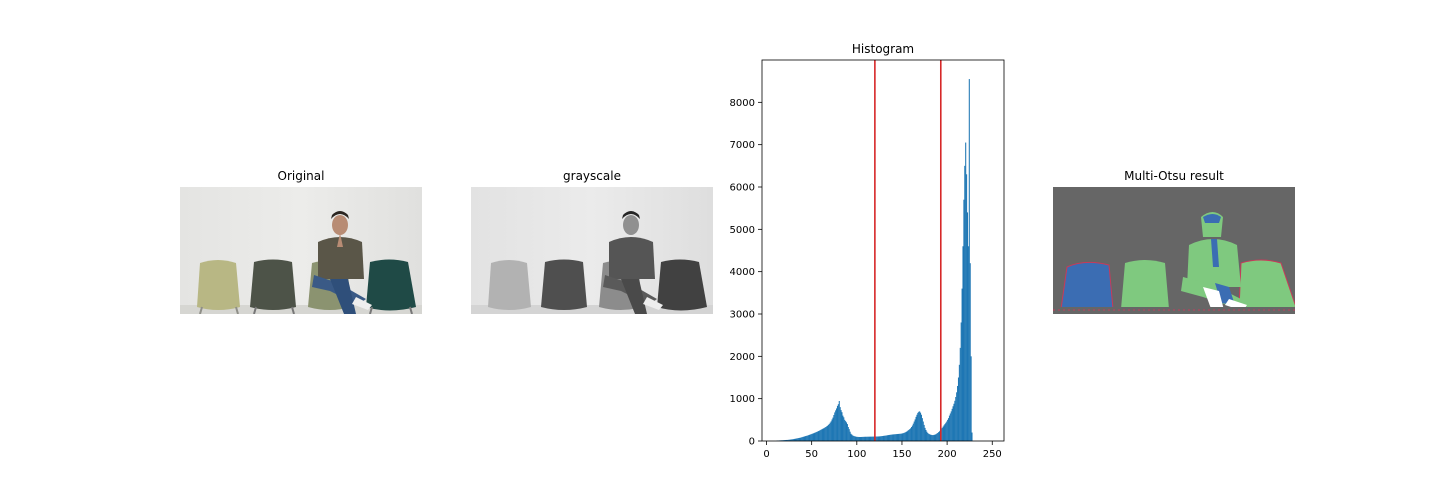  Describe the element at coordinates (856, 454) in the screenshot. I see `x-tick-label: 100` at that location.